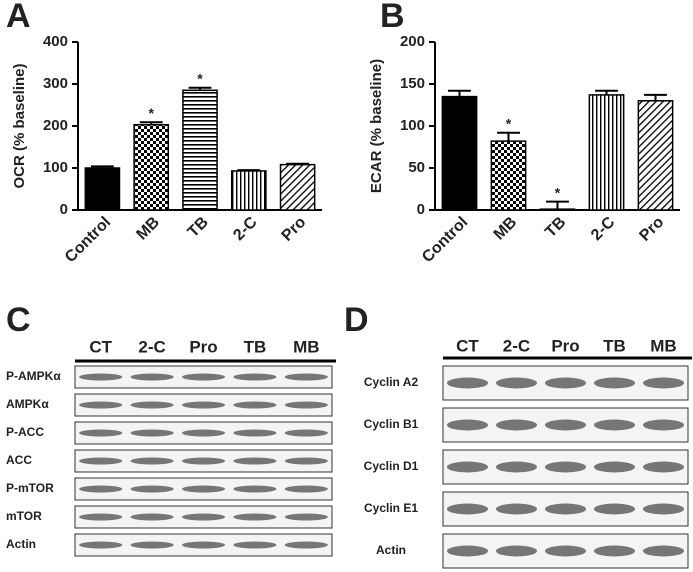 This screenshot has height=572, width=693. Describe the element at coordinates (412, 83) in the screenshot. I see `y-tick-label: 150` at that location.